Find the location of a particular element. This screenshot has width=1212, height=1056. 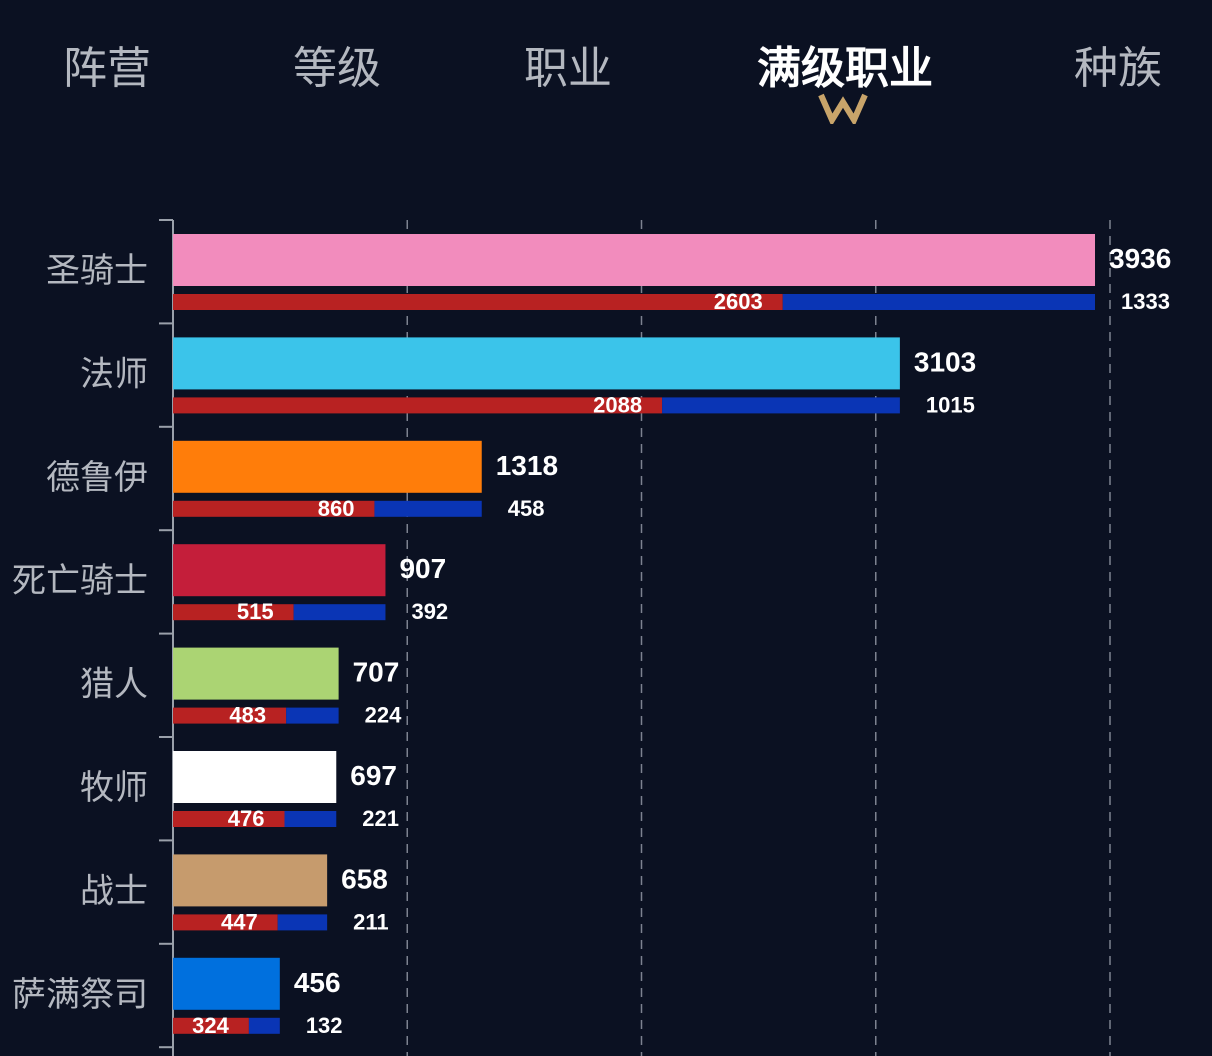

series-1-value-label: 860 is located at coordinates (336, 508).